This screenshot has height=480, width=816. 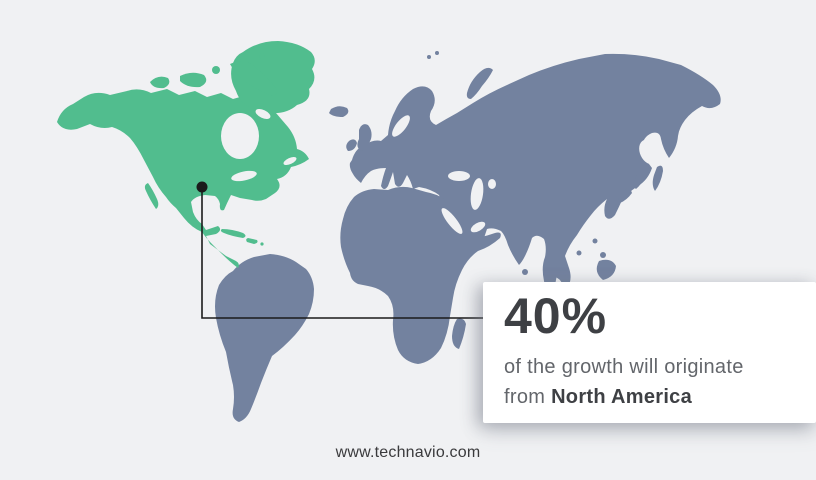 What do you see at coordinates (151, 196) in the screenshot?
I see `path-baja-california` at bounding box center [151, 196].